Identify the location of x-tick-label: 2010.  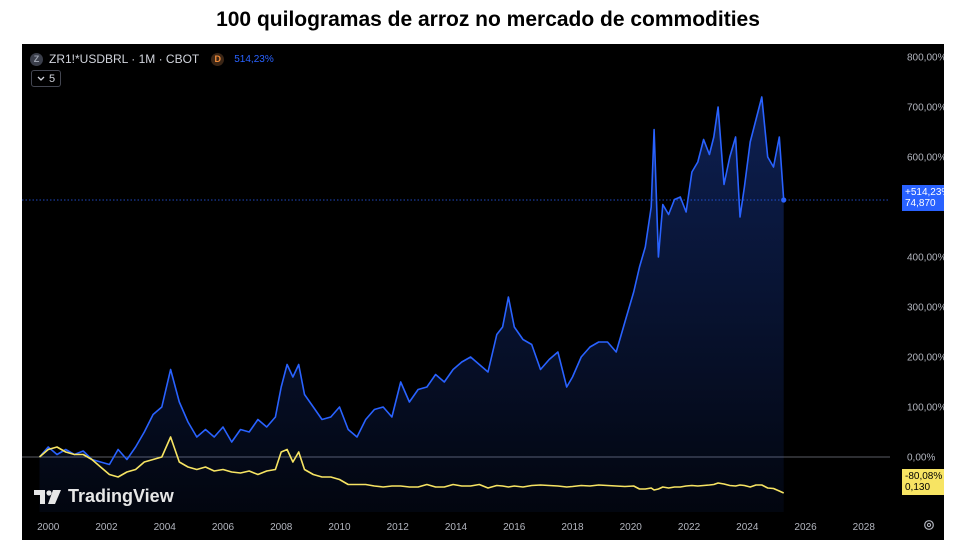
(339, 527).